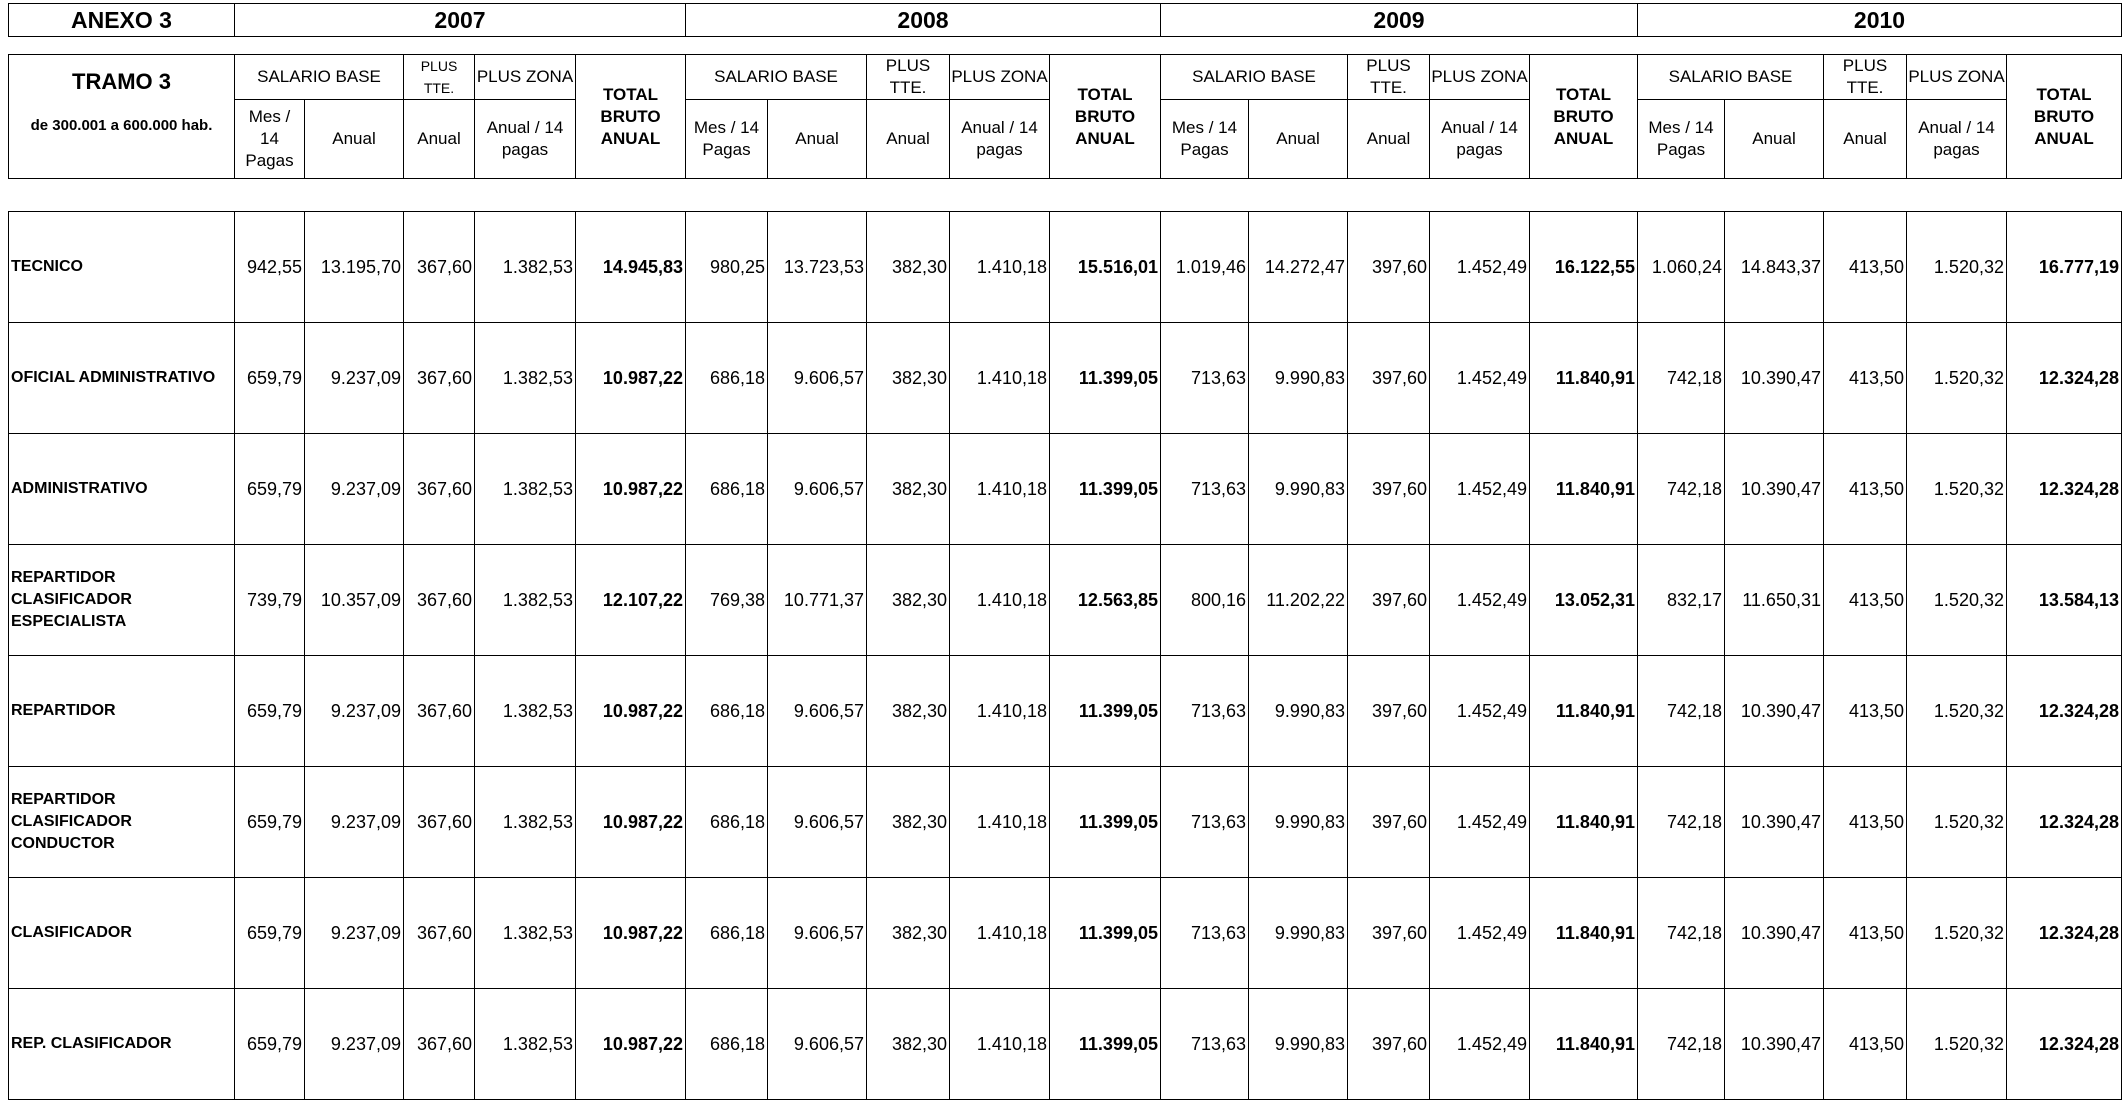 The image size is (2126, 1100). What do you see at coordinates (2064, 600) in the screenshot?
I see `total-value: 13.584,13` at bounding box center [2064, 600].